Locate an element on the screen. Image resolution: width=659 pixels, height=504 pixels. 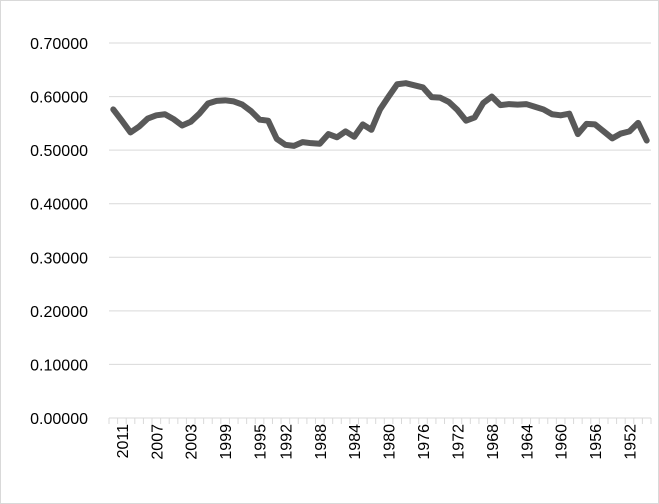
y-tick-label: 0.40000 is located at coordinates (59, 205).